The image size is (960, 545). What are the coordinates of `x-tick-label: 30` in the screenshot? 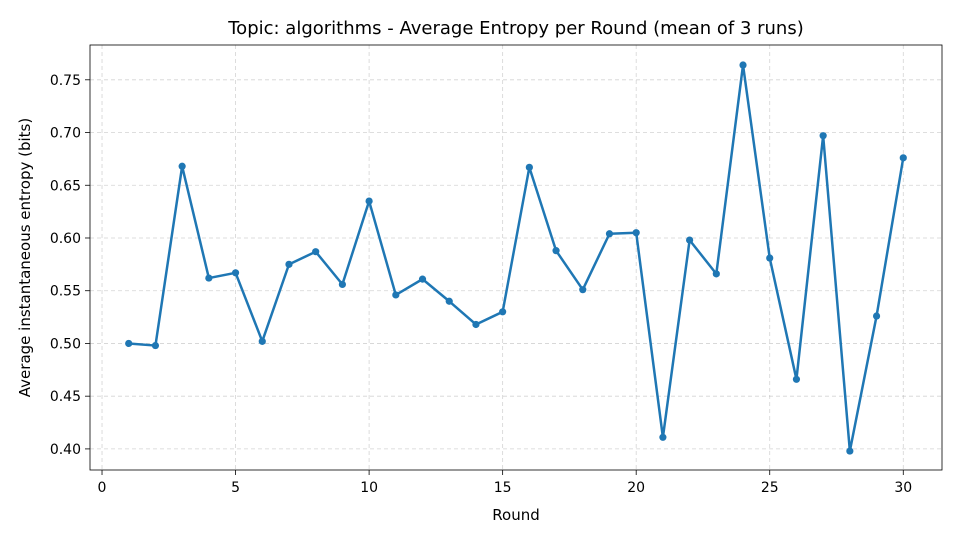 It's located at (903, 488).